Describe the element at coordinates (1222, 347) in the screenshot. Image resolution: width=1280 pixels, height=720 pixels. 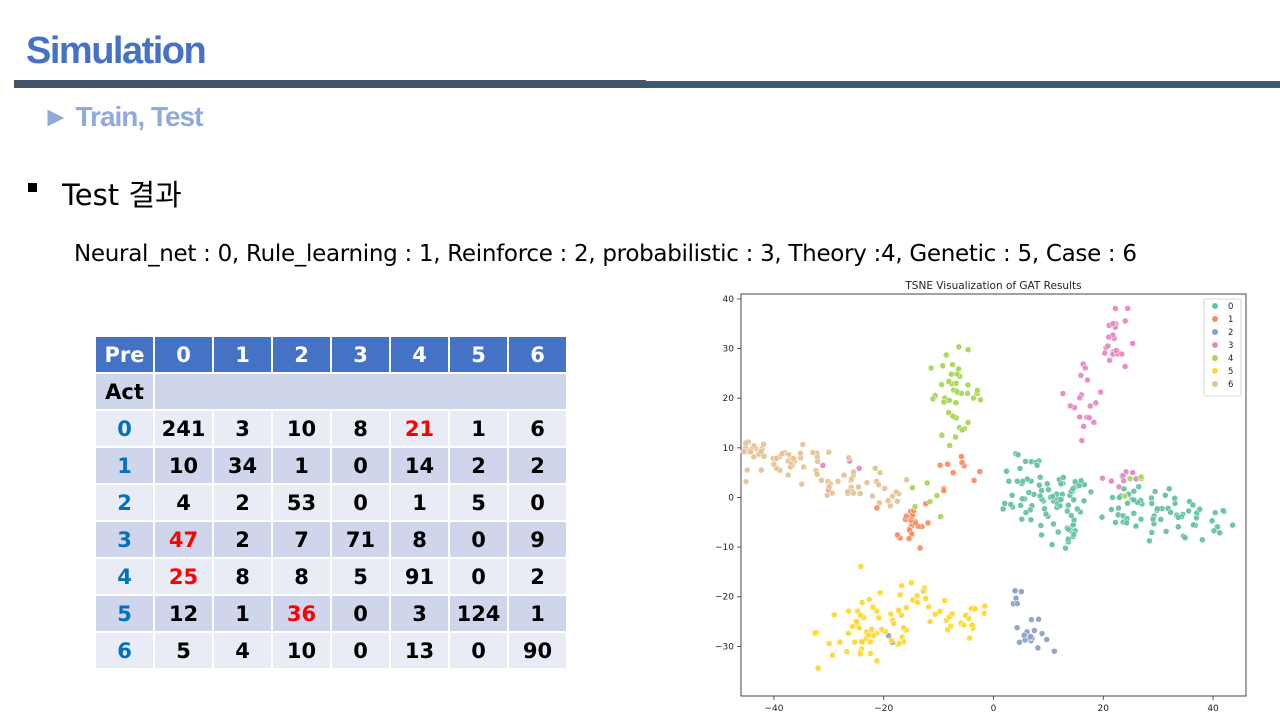
I see `legend-box` at that location.